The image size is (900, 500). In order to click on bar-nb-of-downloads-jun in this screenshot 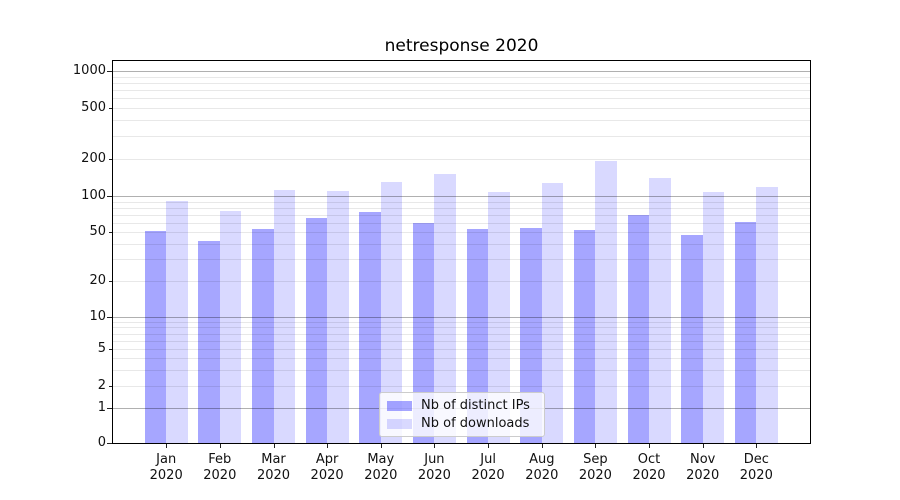, I will do `click(445, 308)`.